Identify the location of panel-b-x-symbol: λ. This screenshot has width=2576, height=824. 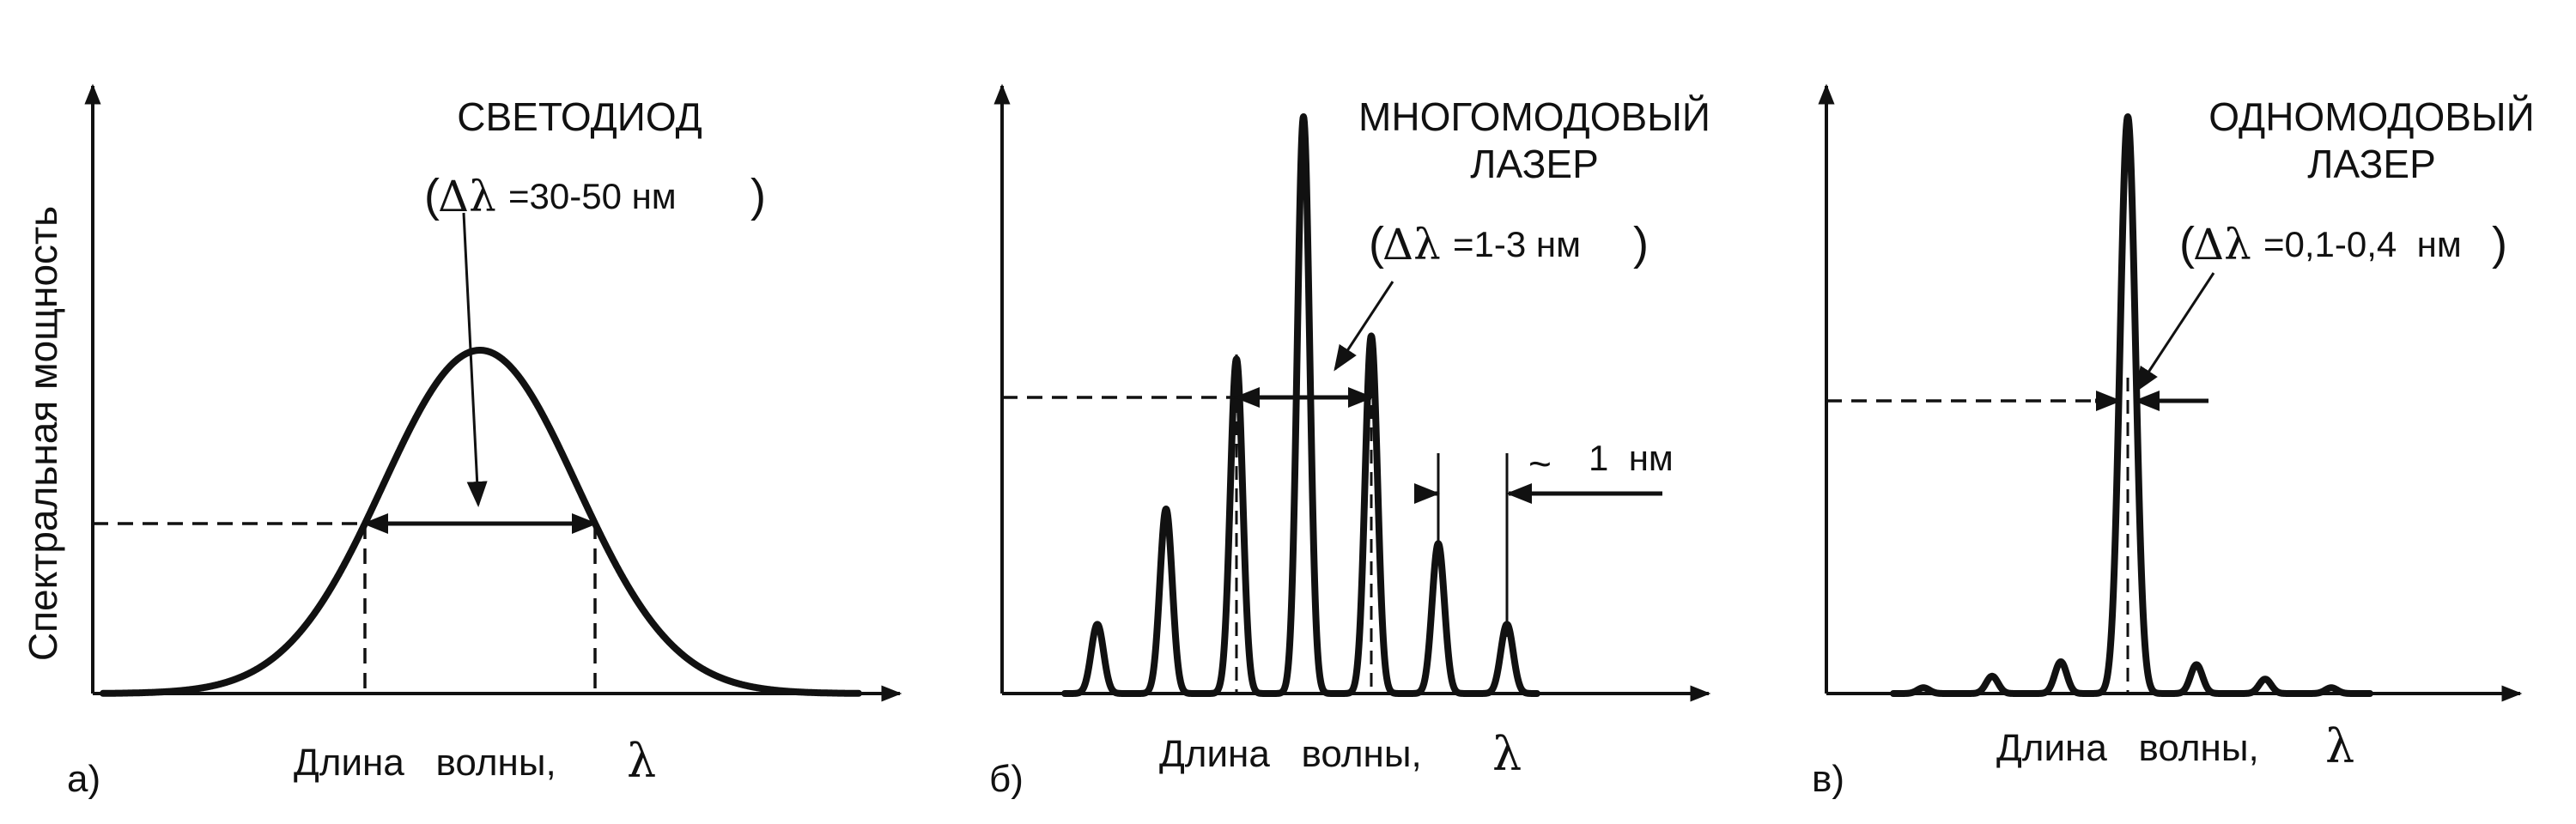
(1507, 754).